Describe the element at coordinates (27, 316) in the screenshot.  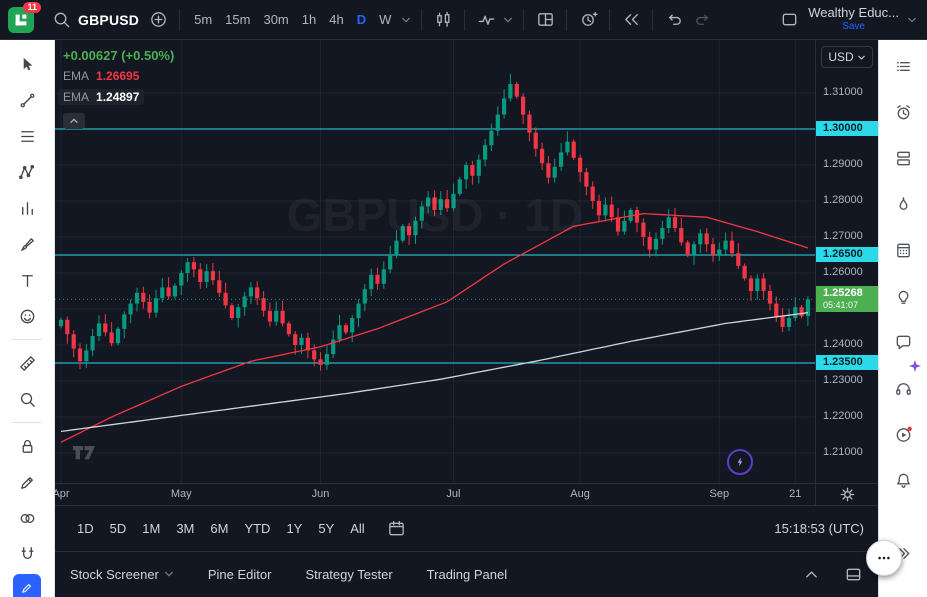
I see `emoji-tool` at that location.